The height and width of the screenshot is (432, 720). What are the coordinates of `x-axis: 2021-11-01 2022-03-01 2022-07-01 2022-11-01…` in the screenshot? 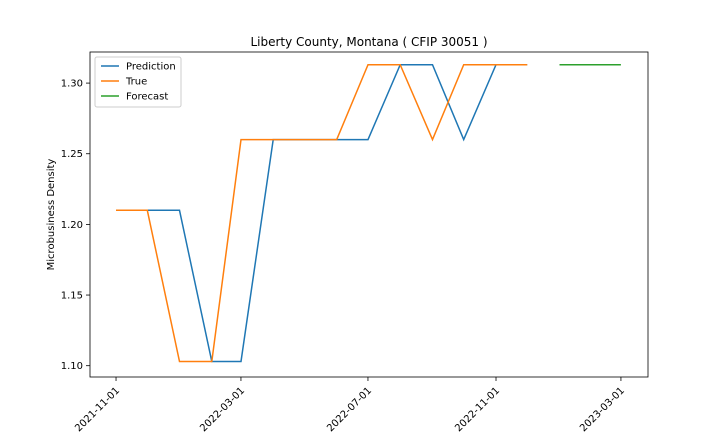 It's located at (350, 404).